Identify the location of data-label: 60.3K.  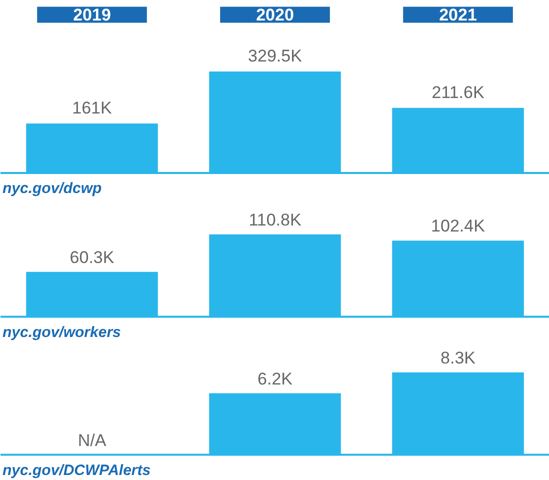
(92, 257).